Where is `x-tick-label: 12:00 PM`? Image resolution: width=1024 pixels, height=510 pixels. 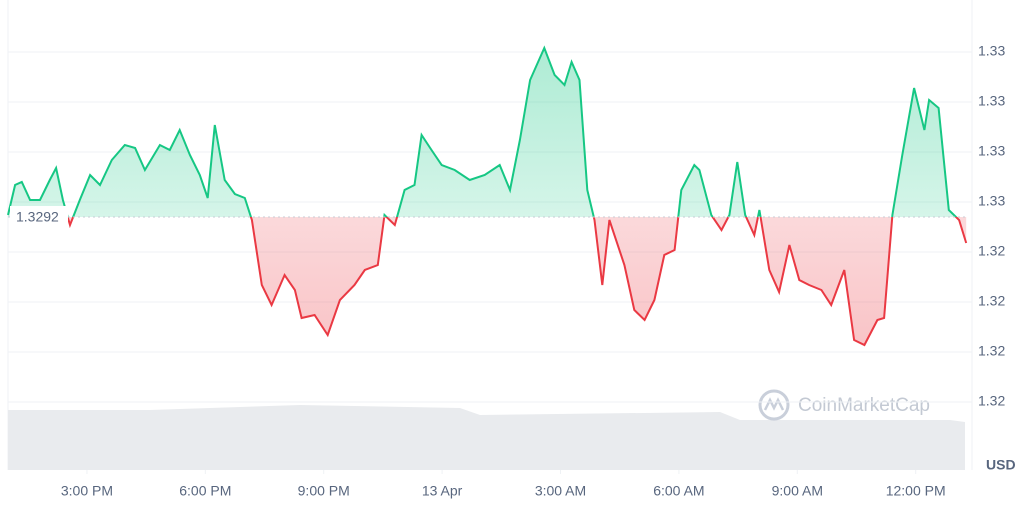 x-tick-label: 12:00 PM is located at coordinates (916, 491).